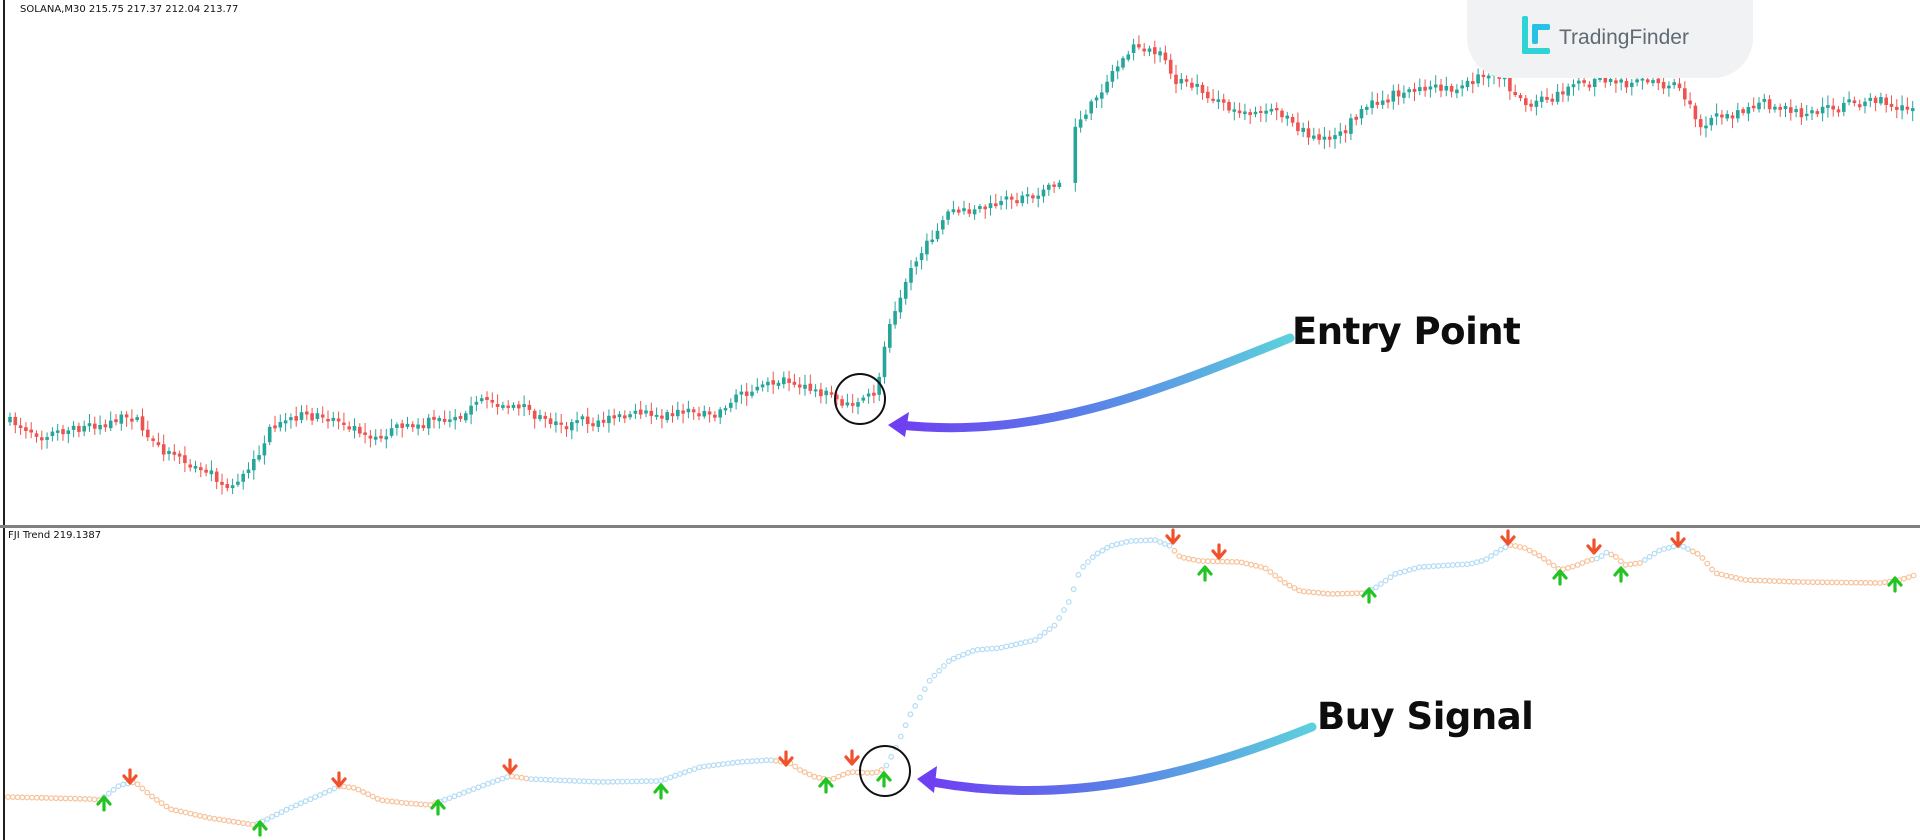 The height and width of the screenshot is (840, 1920). What do you see at coordinates (260, 828) in the screenshot?
I see `buy-arrow-icon` at bounding box center [260, 828].